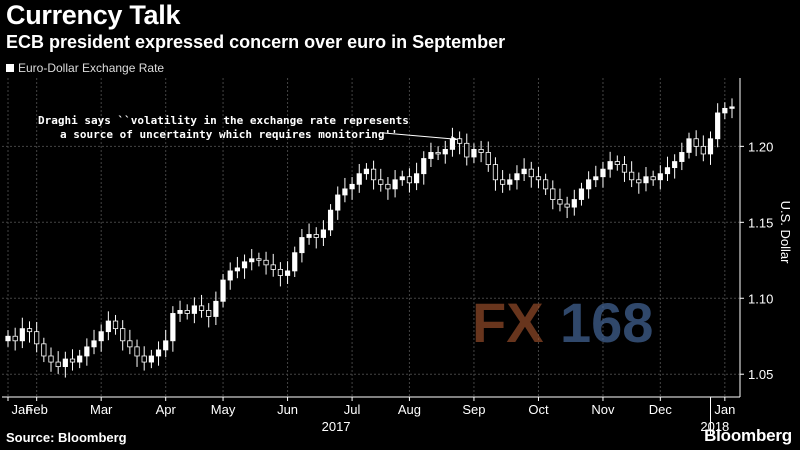 The image size is (800, 450). What do you see at coordinates (91, 68) in the screenshot?
I see `legend-label: Euro-Dollar Exchange Rate` at bounding box center [91, 68].